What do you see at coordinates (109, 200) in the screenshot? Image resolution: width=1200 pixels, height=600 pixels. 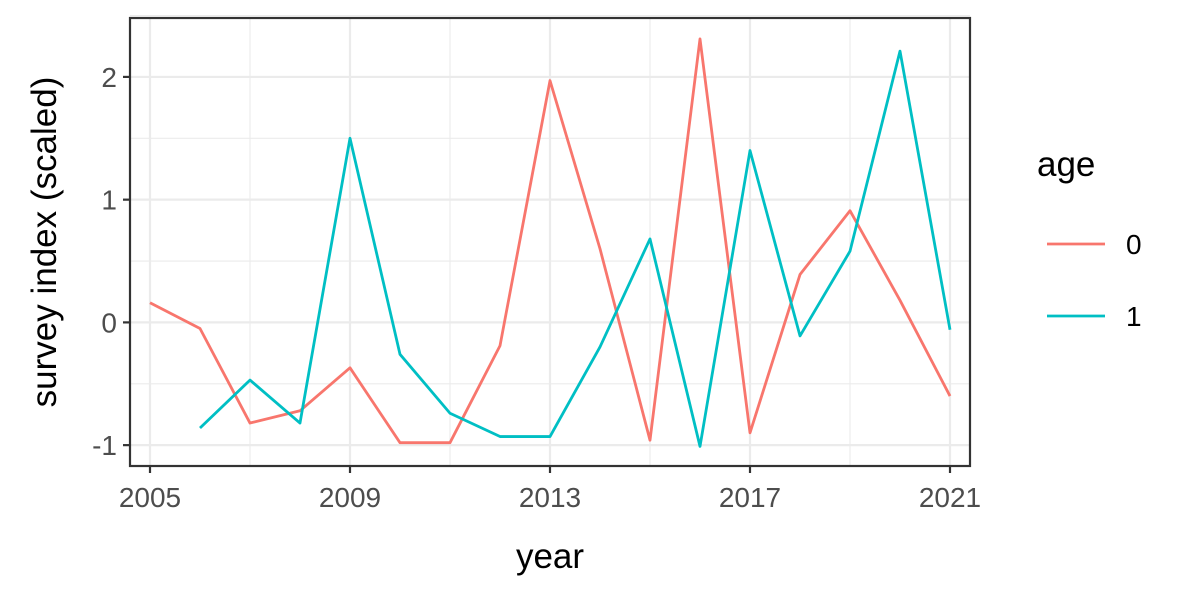 I see `y-tick-label: 1` at bounding box center [109, 200].